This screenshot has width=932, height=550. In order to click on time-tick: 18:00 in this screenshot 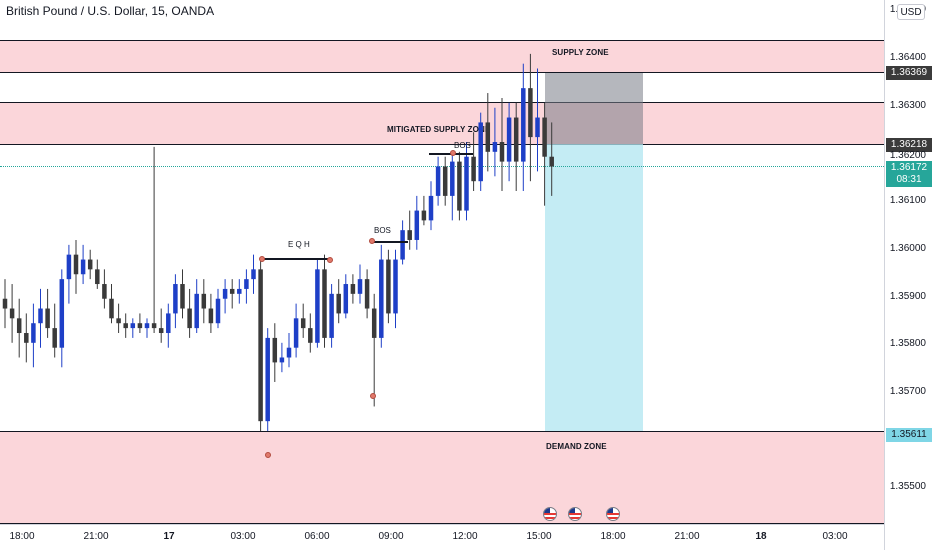, I will do `click(22, 536)`.